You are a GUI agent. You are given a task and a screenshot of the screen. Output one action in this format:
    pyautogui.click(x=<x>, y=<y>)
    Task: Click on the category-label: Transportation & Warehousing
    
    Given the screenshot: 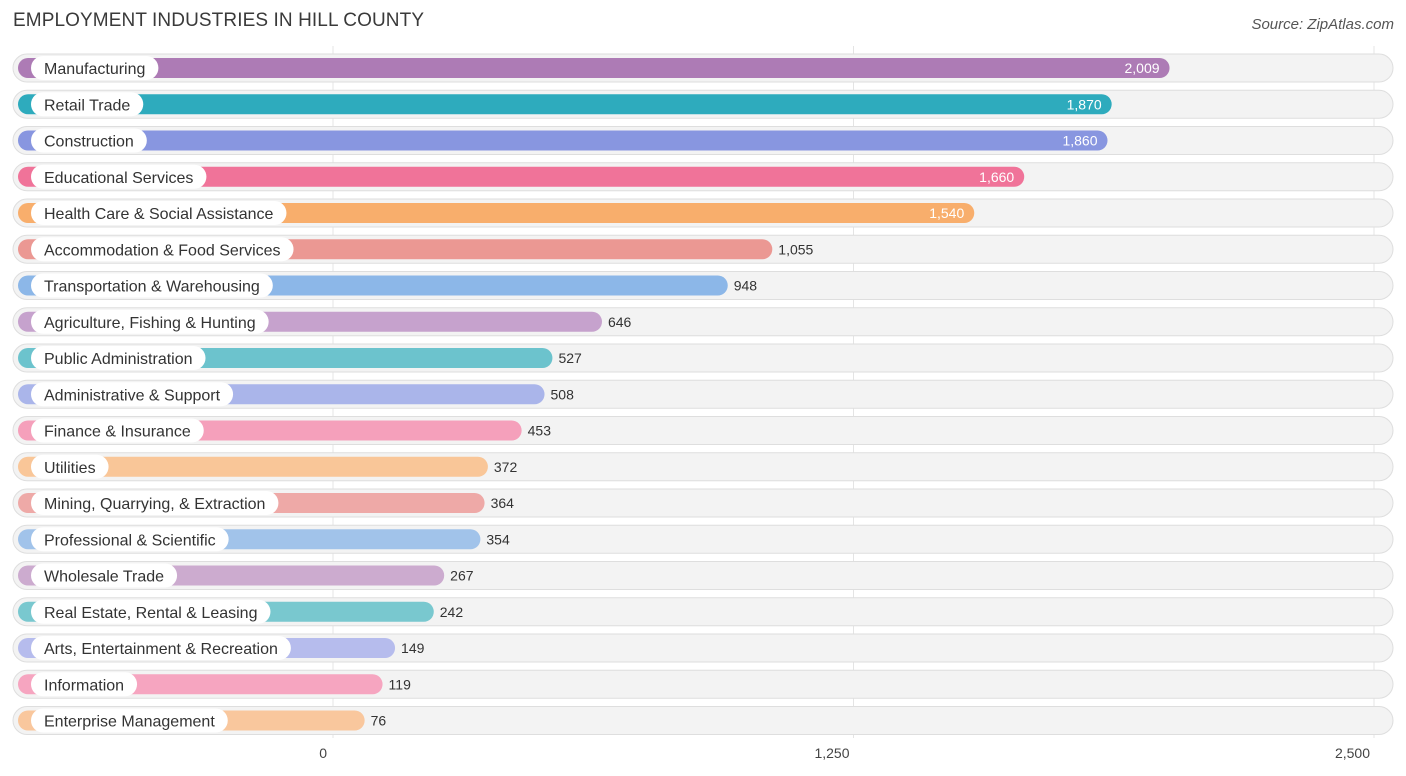 What is the action you would take?
    pyautogui.click(x=152, y=287)
    